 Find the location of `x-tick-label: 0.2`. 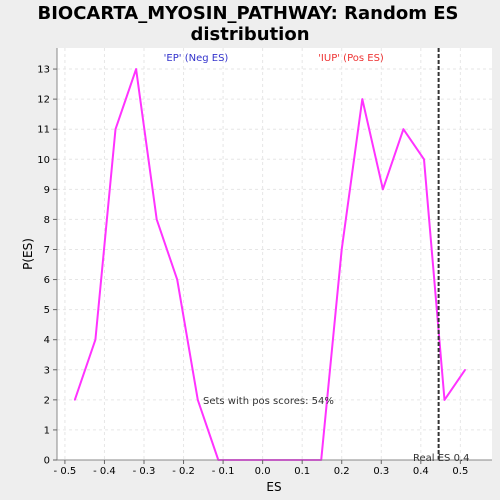

x-tick-label: 0.2 is located at coordinates (342, 471).